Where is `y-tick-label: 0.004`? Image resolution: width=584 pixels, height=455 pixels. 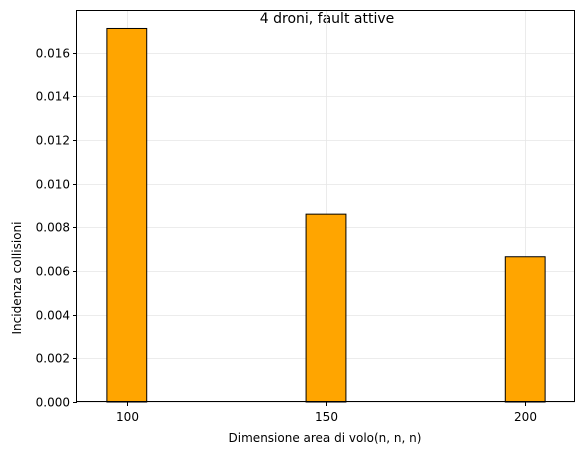
y-tick-label: 0.004 is located at coordinates (53, 316).